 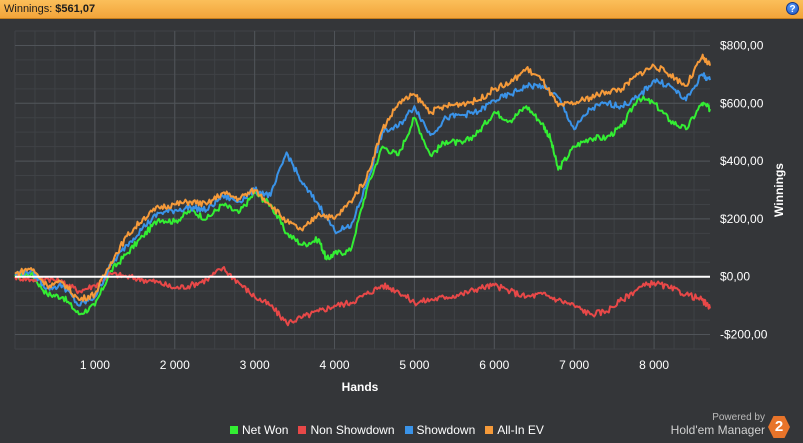 I want to click on legend-item: Non Showdown, so click(x=346, y=430).